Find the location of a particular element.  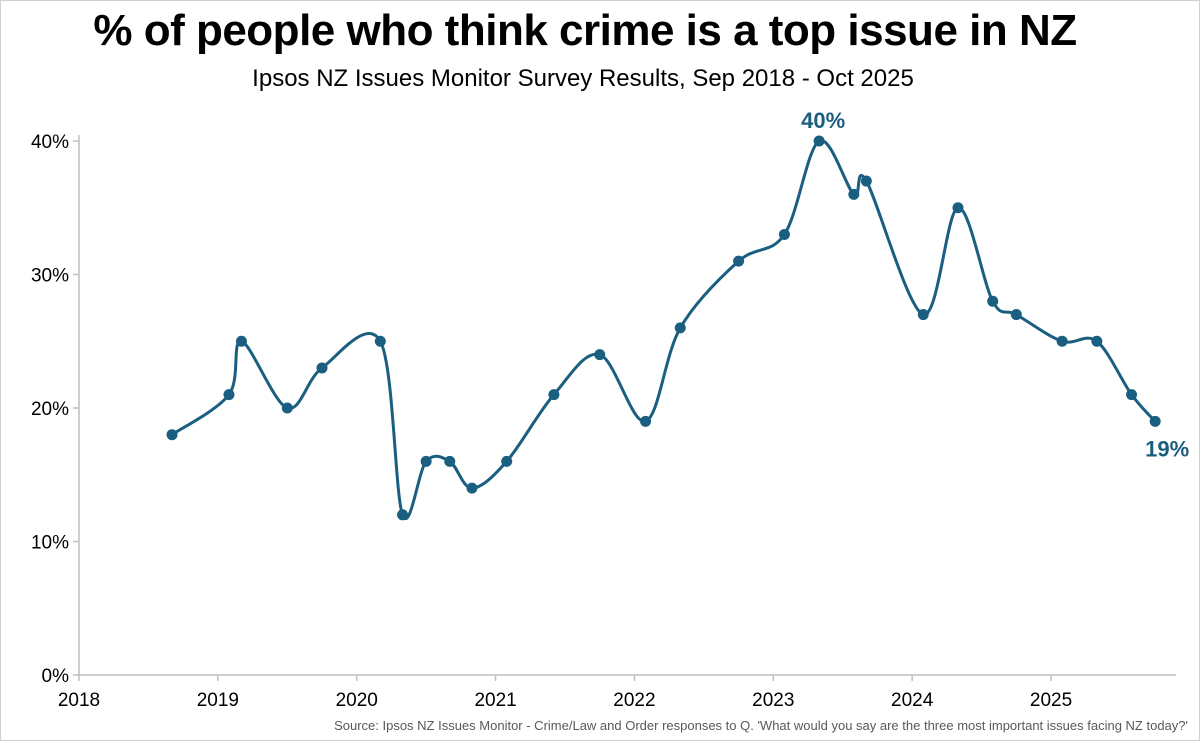

x-tick-label: 2024 is located at coordinates (912, 700).